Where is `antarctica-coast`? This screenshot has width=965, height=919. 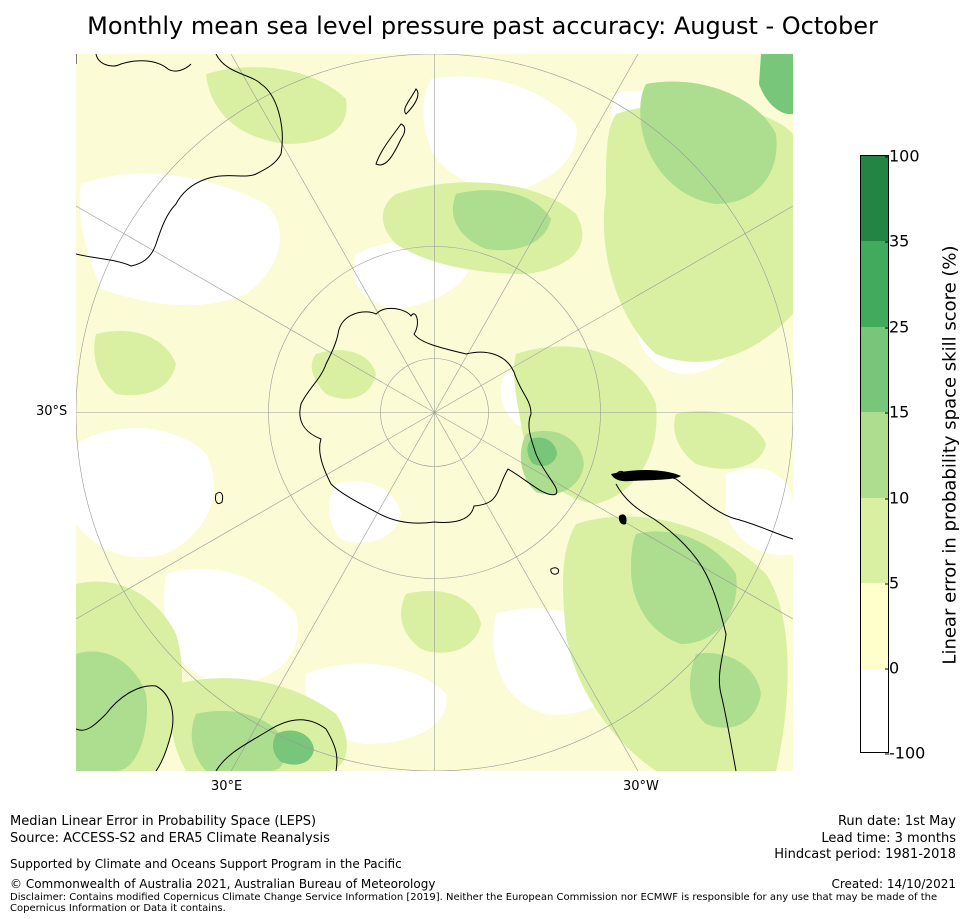
antarctica-coast is located at coordinates (428, 415).